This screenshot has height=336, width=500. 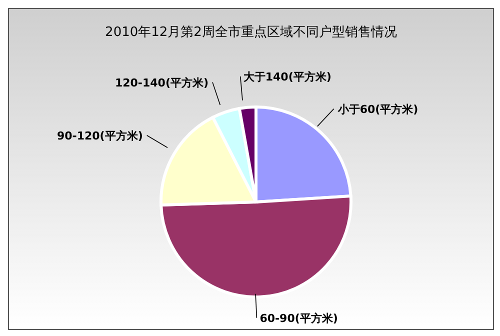 What do you see at coordinates (287, 77) in the screenshot?
I see `slice-label: 大于140(平方米)` at bounding box center [287, 77].